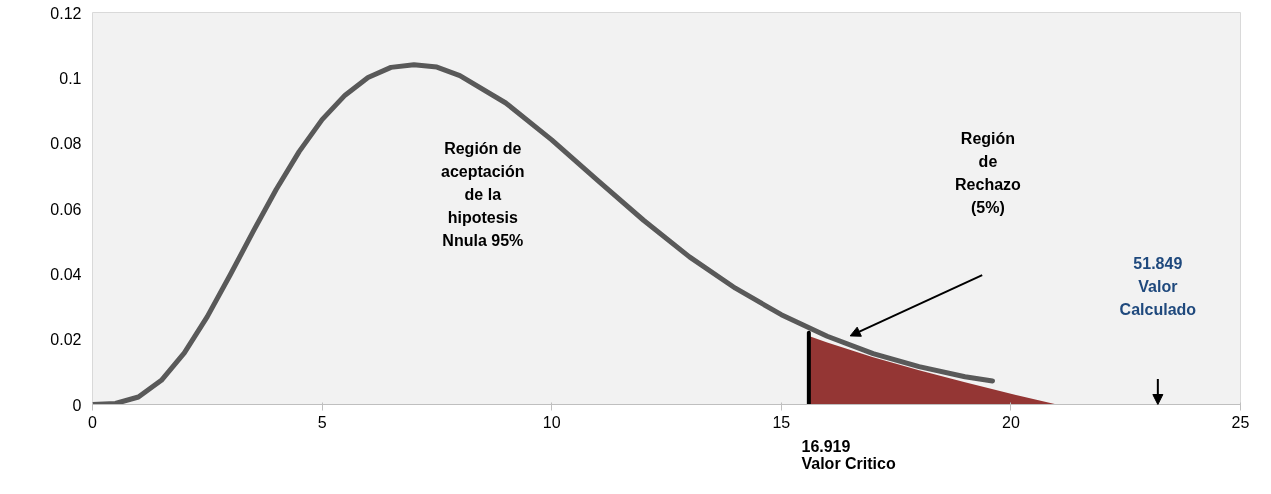 This screenshot has height=494, width=1271. I want to click on annotation: Región de Rechazo (5%), so click(988, 173).